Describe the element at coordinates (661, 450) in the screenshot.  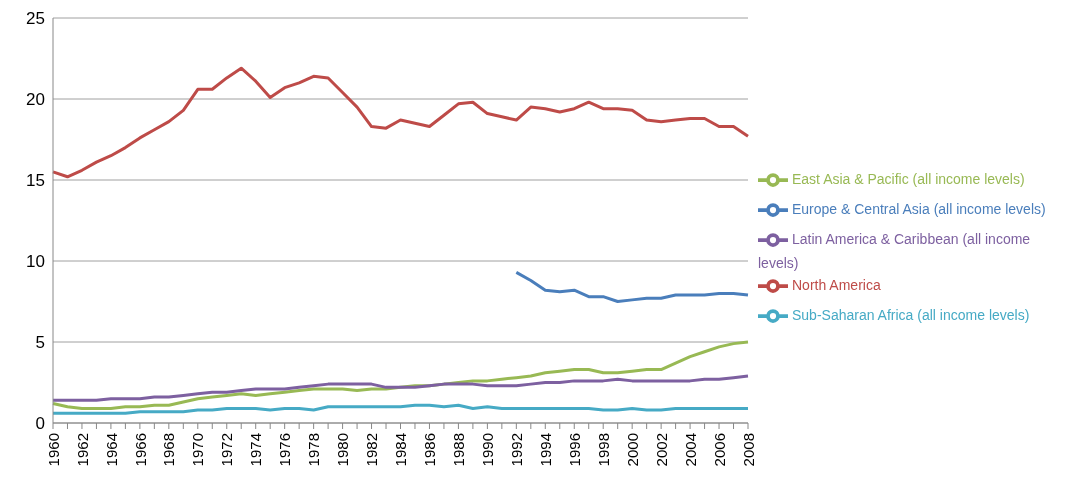
I see `x-tick-label: 2002` at that location.